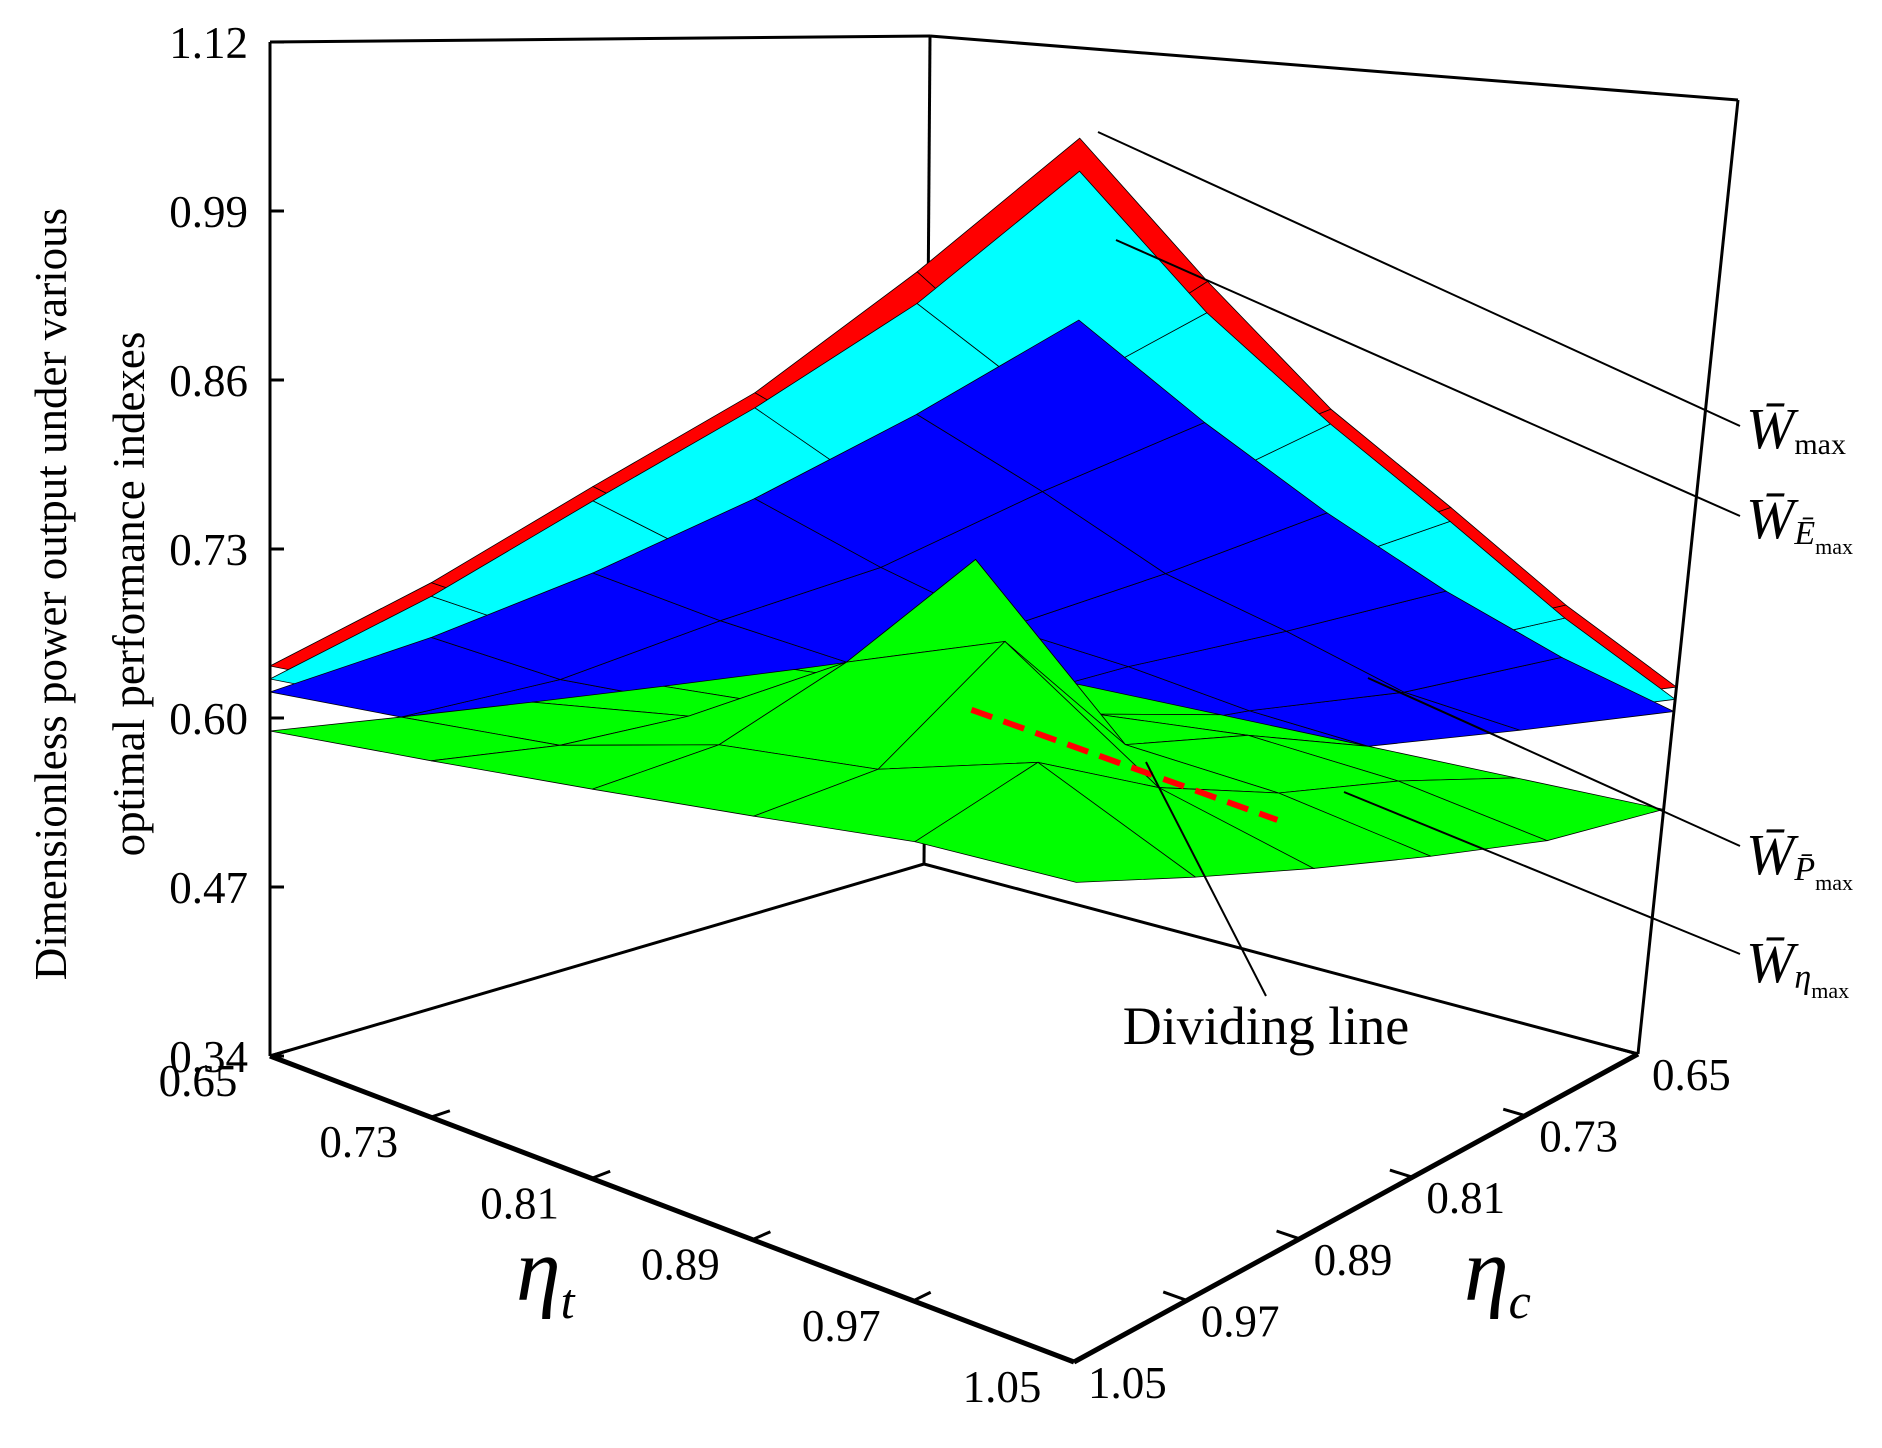 The height and width of the screenshot is (1448, 1882). What do you see at coordinates (1486, 1270) in the screenshot?
I see `y-axis-symbol: η` at bounding box center [1486, 1270].